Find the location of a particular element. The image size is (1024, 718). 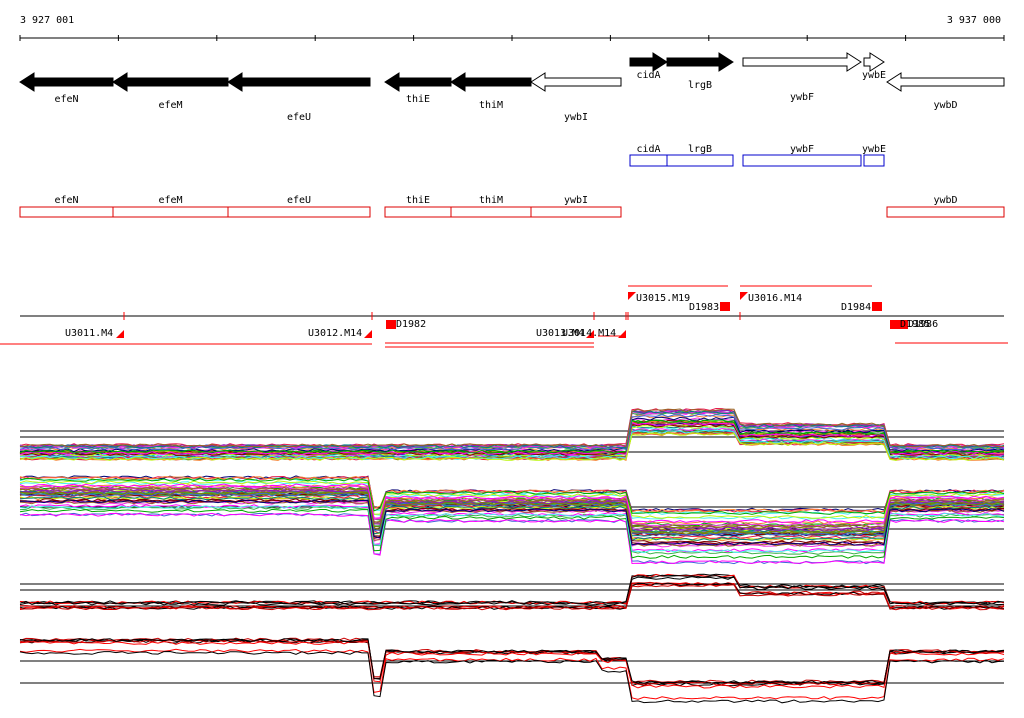

gene-label-ywbD: ywbD is located at coordinates (945, 105).